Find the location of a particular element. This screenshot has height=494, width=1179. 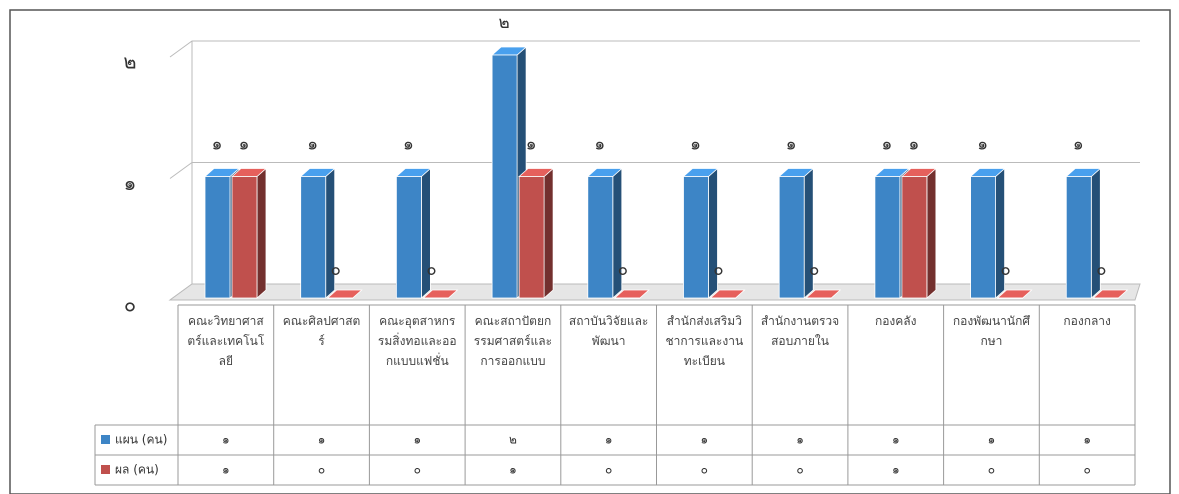

table-value: ๒ is located at coordinates (513, 440).